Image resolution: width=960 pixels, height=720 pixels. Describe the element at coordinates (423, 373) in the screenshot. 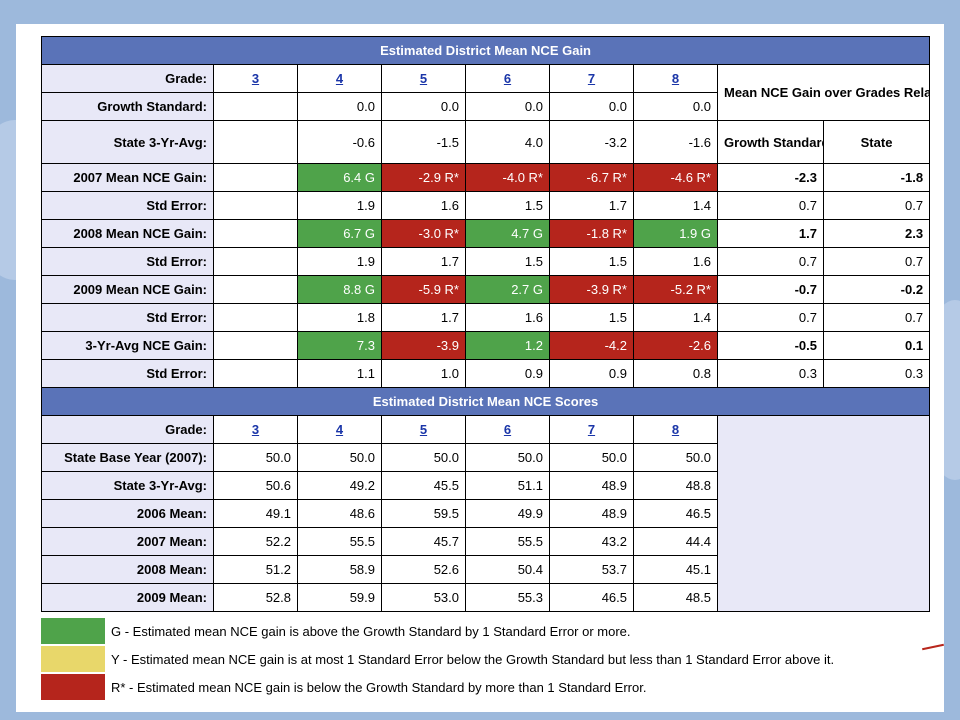

I see `std-error-cell: 1.0` at that location.